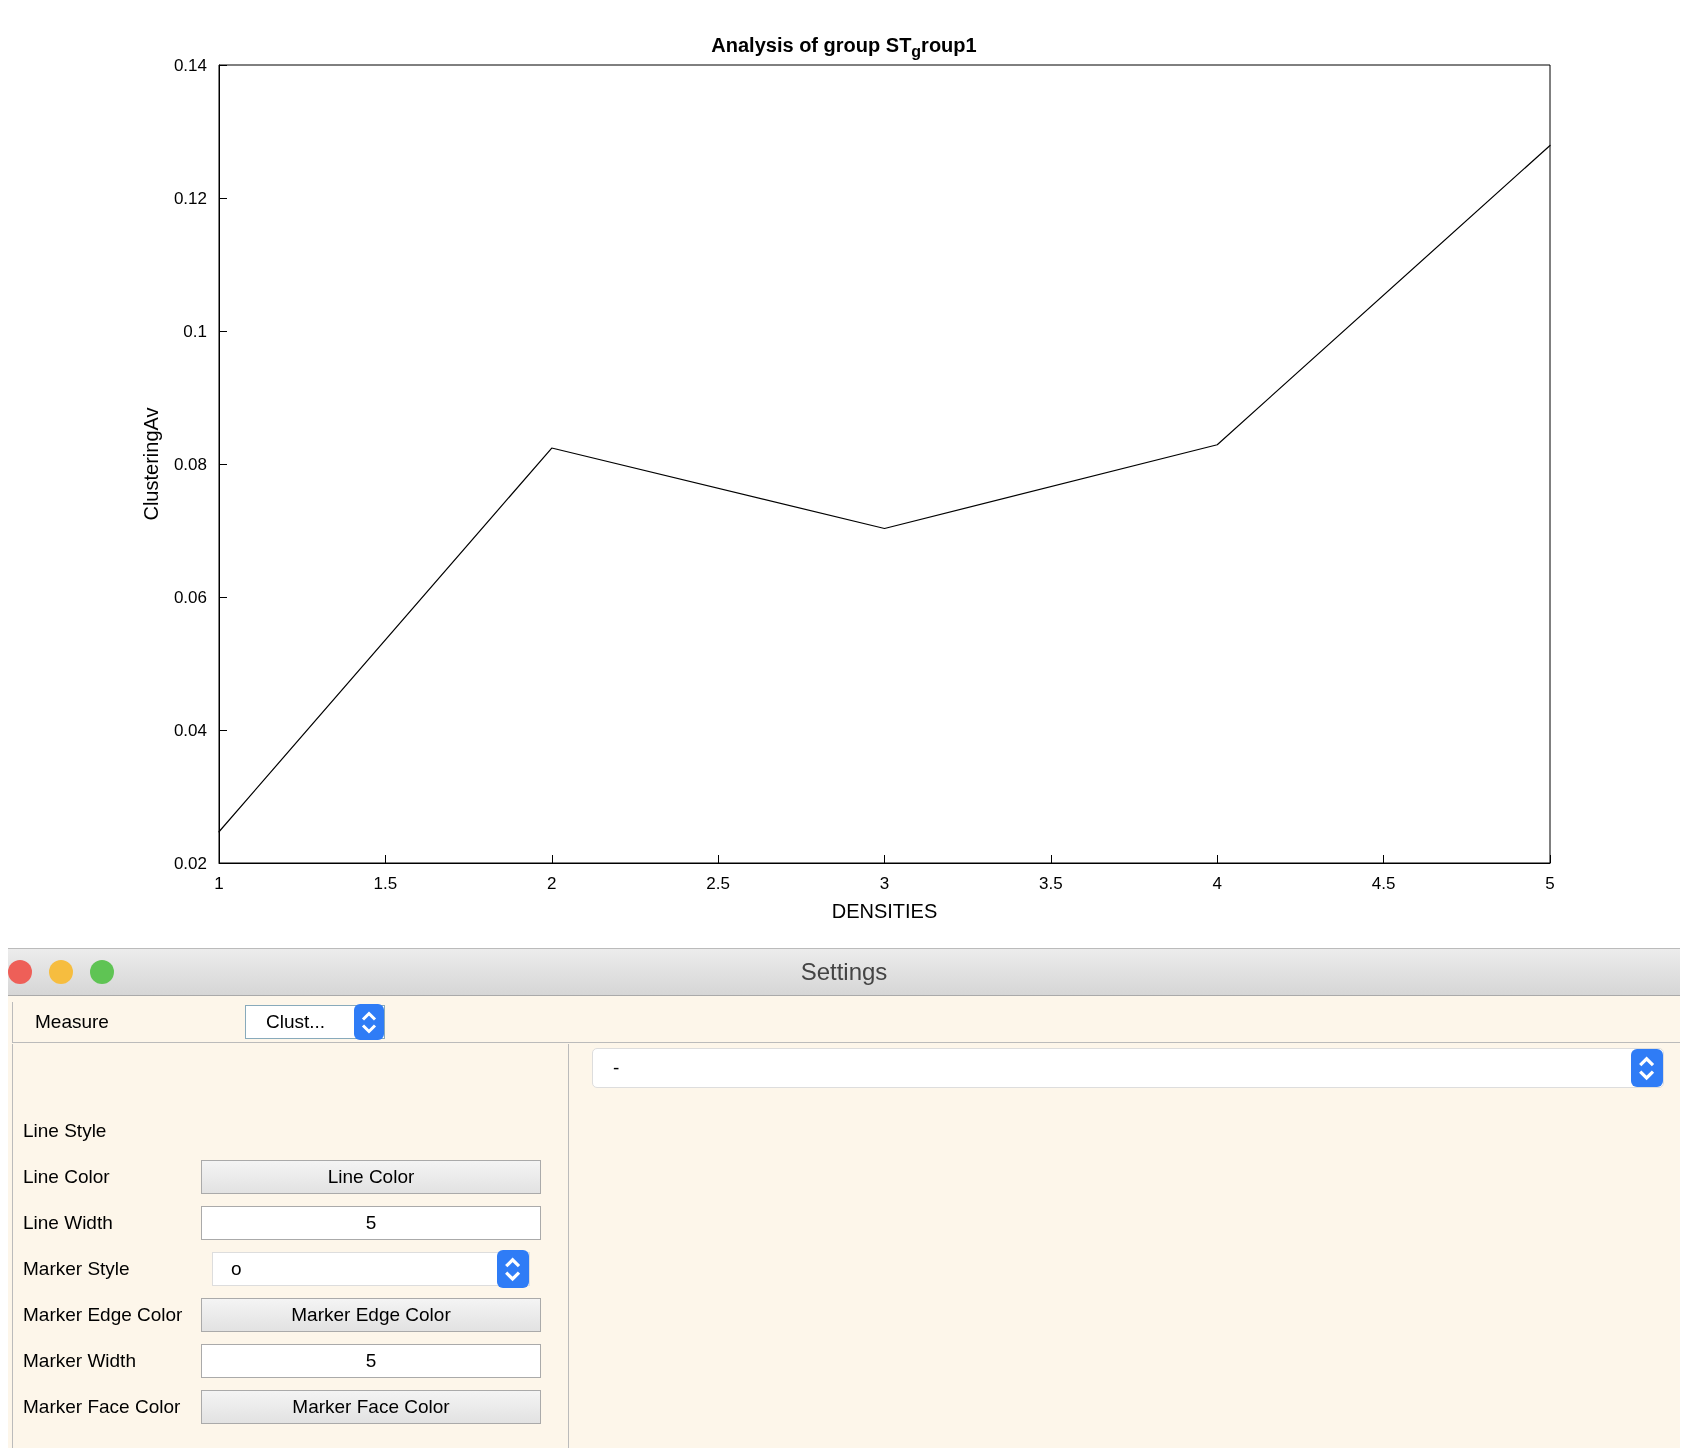 Image resolution: width=1688 pixels, height=1456 pixels. I want to click on x-tick-label: 1, so click(219, 883).